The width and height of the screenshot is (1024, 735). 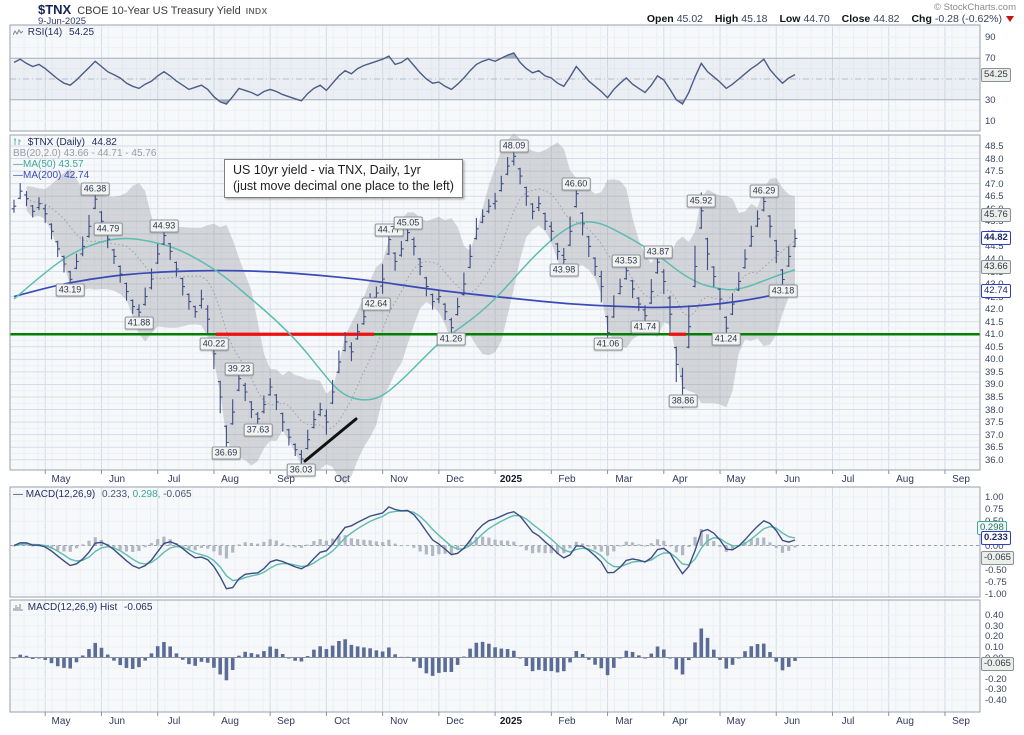 What do you see at coordinates (975, 7) in the screenshot?
I see `copyright: © StockCharts.com` at bounding box center [975, 7].